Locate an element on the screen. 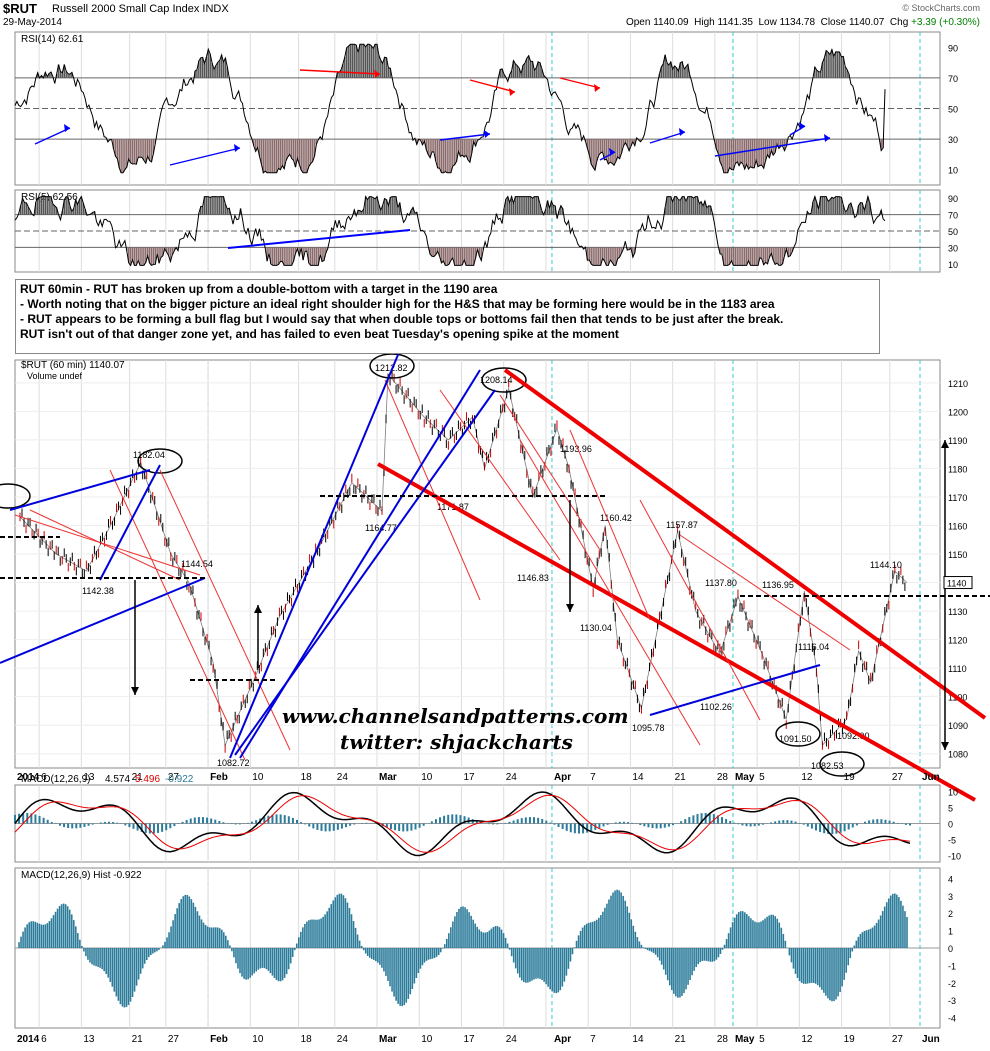  price-tick-label: 1080 is located at coordinates (958, 755).